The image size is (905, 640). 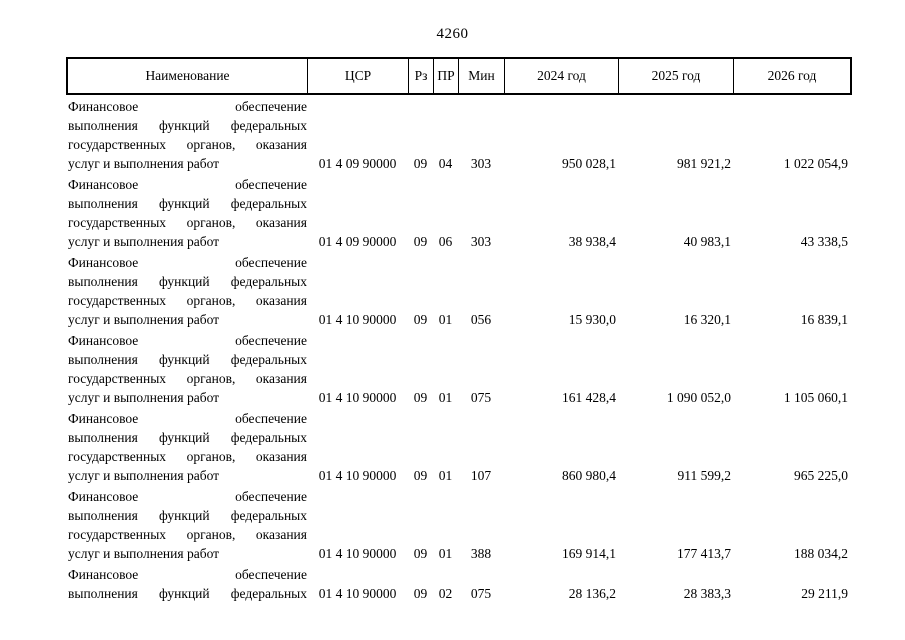 I want to click on column-header-2025: 2025 год, so click(x=675, y=76).